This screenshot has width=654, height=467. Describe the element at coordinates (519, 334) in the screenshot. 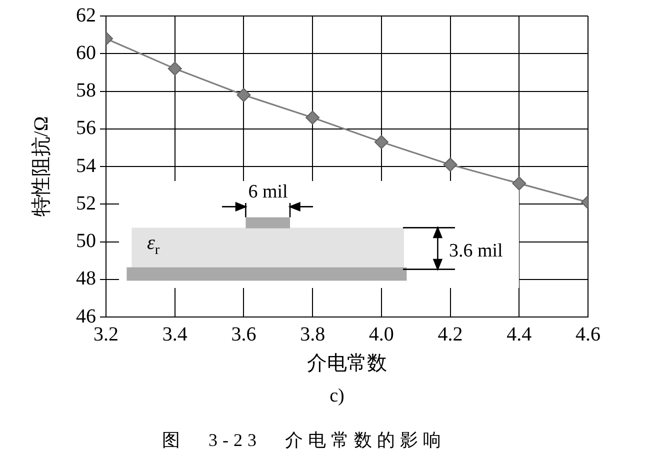

I see `x-tick-label: 4.4` at that location.